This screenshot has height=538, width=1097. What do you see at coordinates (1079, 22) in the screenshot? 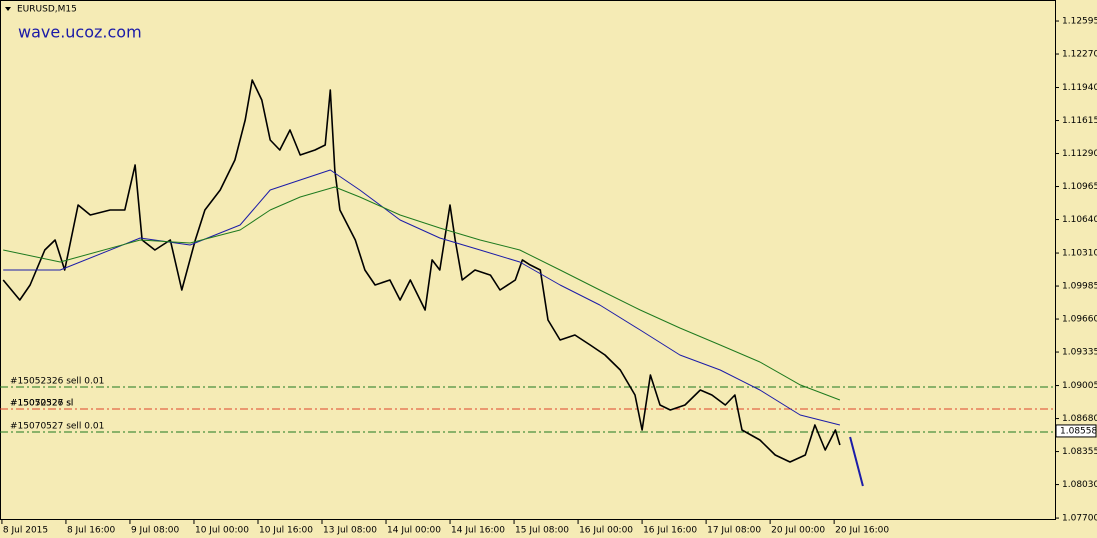
I see `y-tick-label: 1.12595` at bounding box center [1079, 22].